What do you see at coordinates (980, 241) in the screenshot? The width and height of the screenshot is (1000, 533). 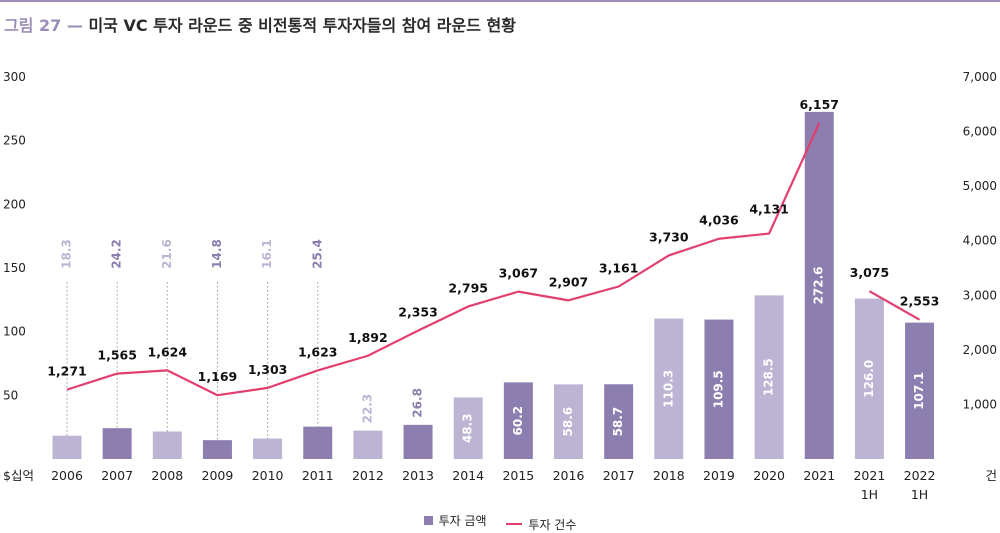 I see `right-axis-tick: 4,000` at bounding box center [980, 241].